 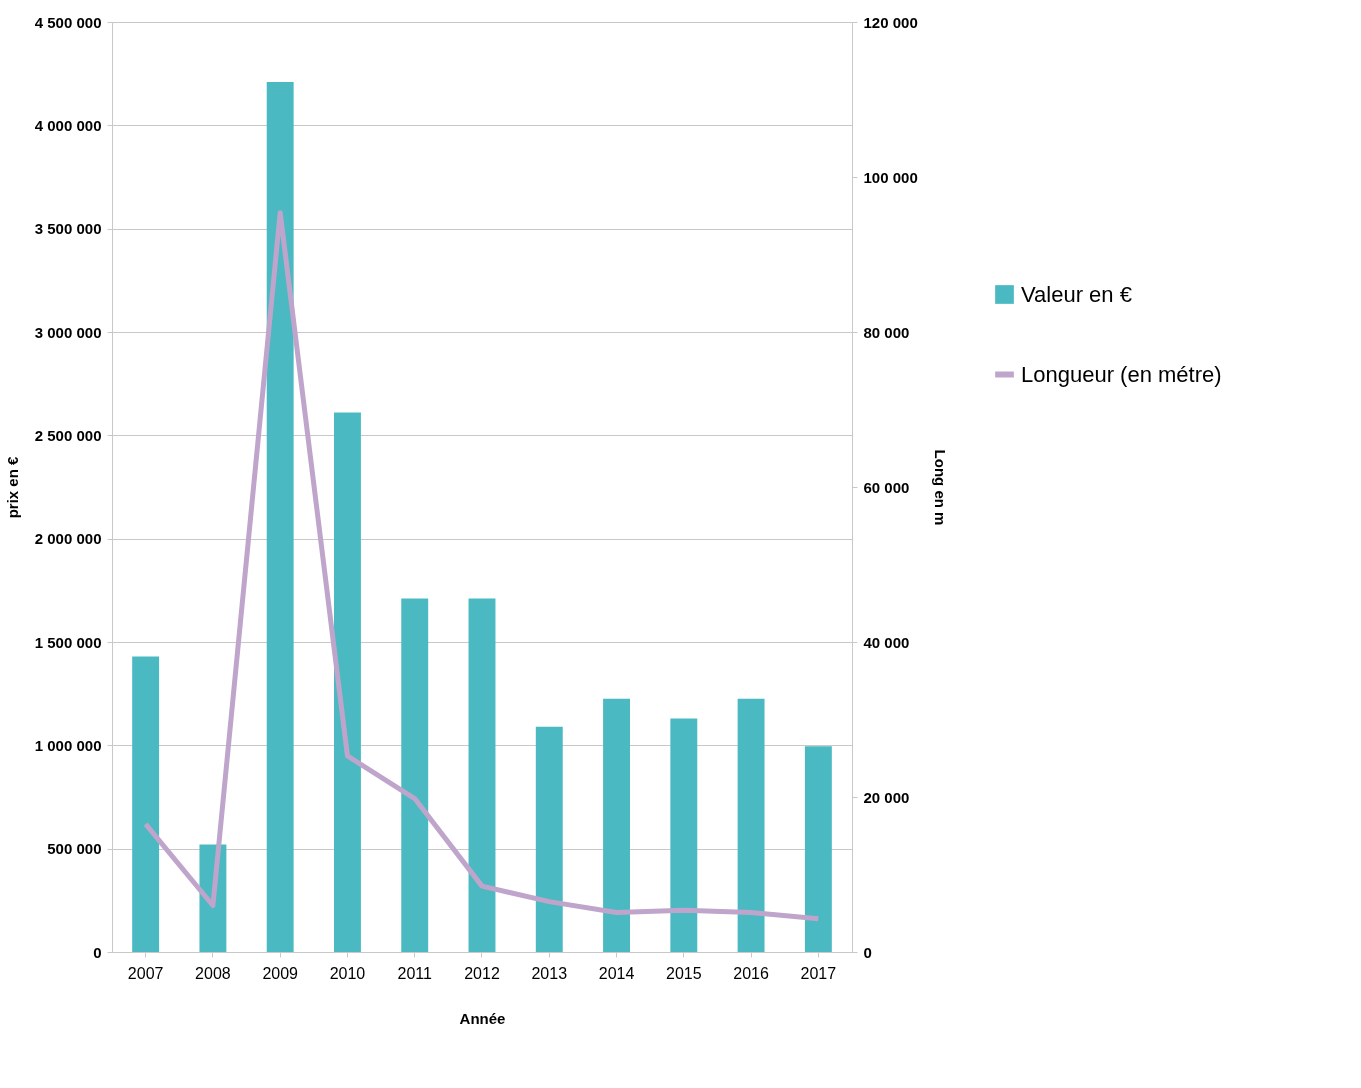 What do you see at coordinates (347, 973) in the screenshot?
I see `x-tick-label: 2010` at bounding box center [347, 973].